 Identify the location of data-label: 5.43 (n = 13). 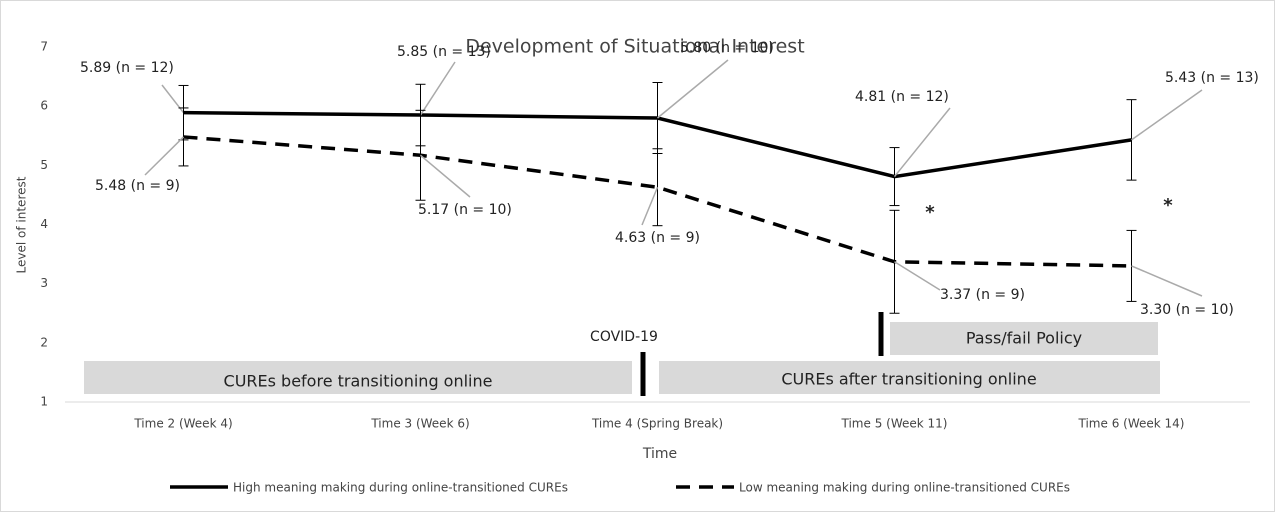
(1212, 78).